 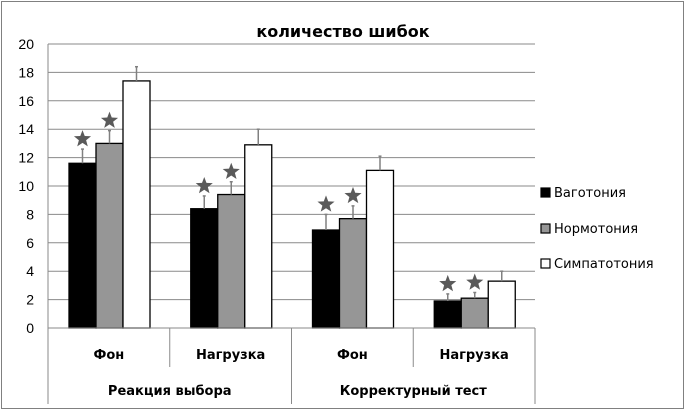 What do you see at coordinates (26, 158) in the screenshot?
I see `y-tick-label: 12` at bounding box center [26, 158].